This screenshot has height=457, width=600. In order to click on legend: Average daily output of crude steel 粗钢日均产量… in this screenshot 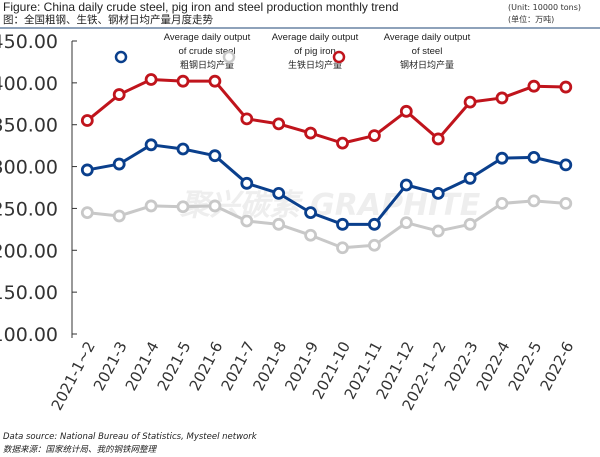, I will do `click(292, 51)`.